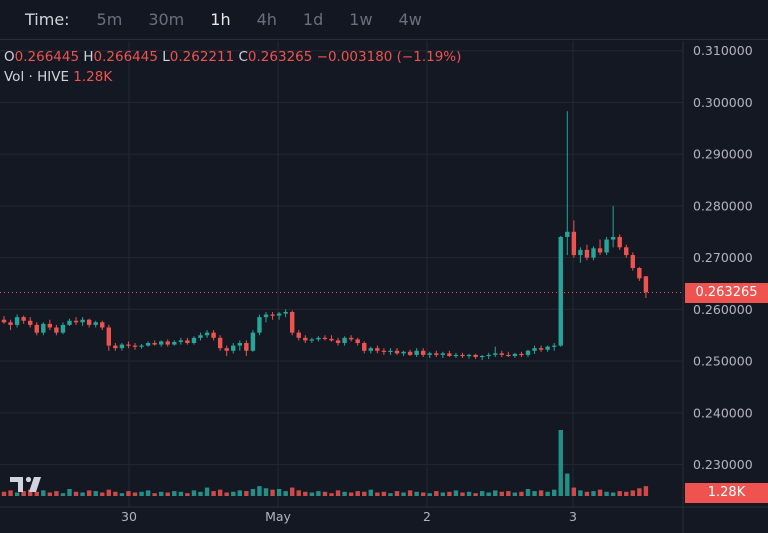 This screenshot has height=533, width=768. I want to click on timeframe-5m: 5m, so click(109, 19).